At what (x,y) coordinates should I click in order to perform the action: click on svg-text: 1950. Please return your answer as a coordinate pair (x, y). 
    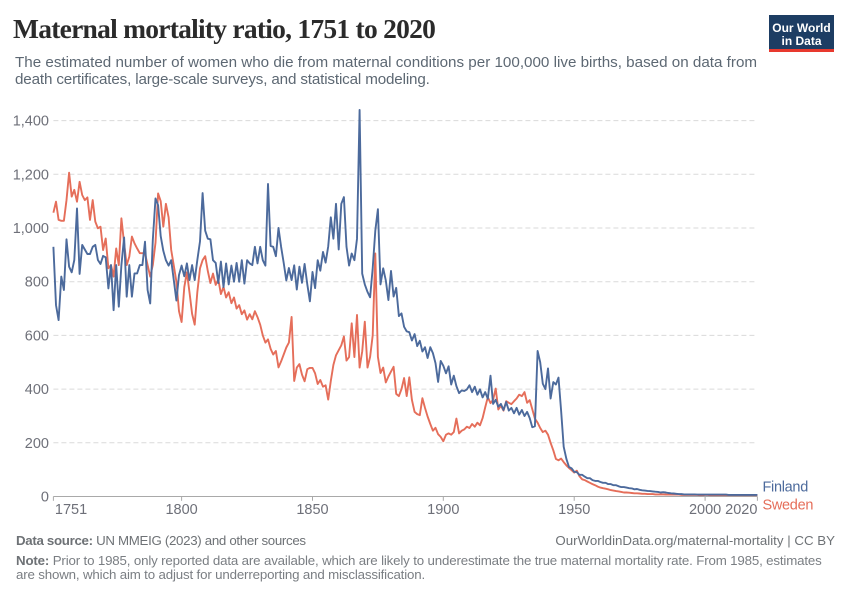
    Looking at the image, I should click on (574, 510).